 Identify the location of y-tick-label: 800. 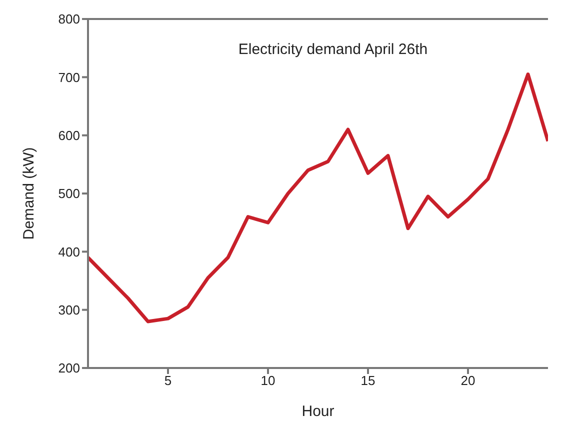
(69, 19).